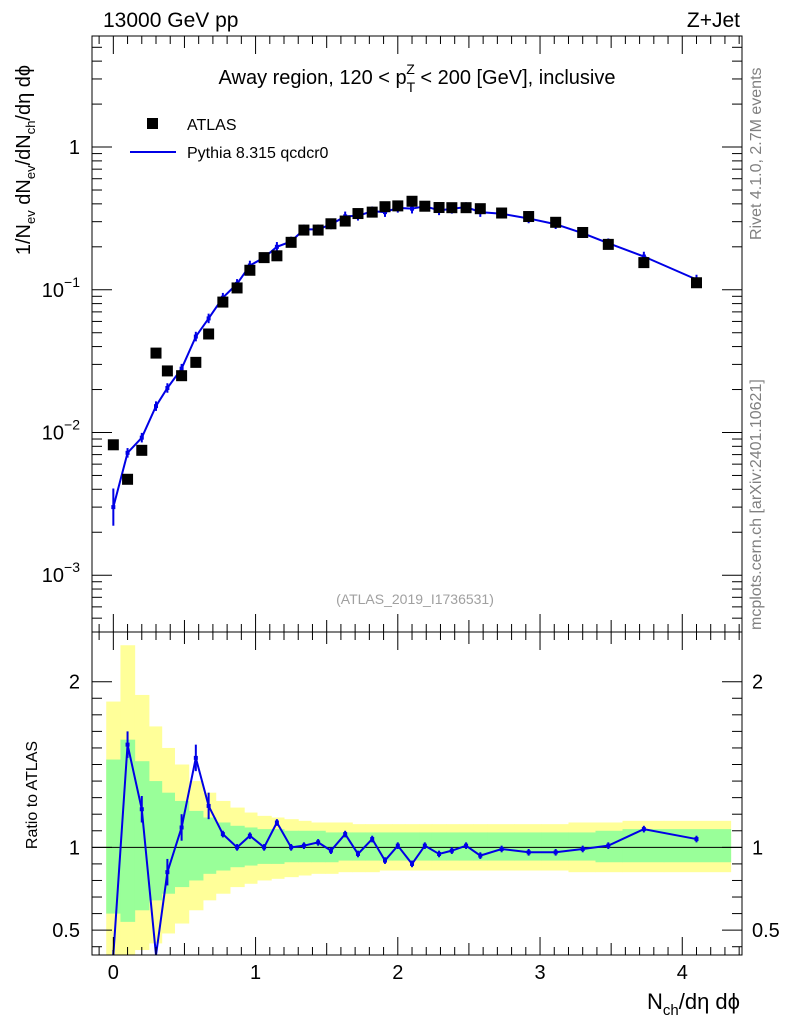  I want to click on main-y-tick-label: 10⁻¹, so click(61, 288).